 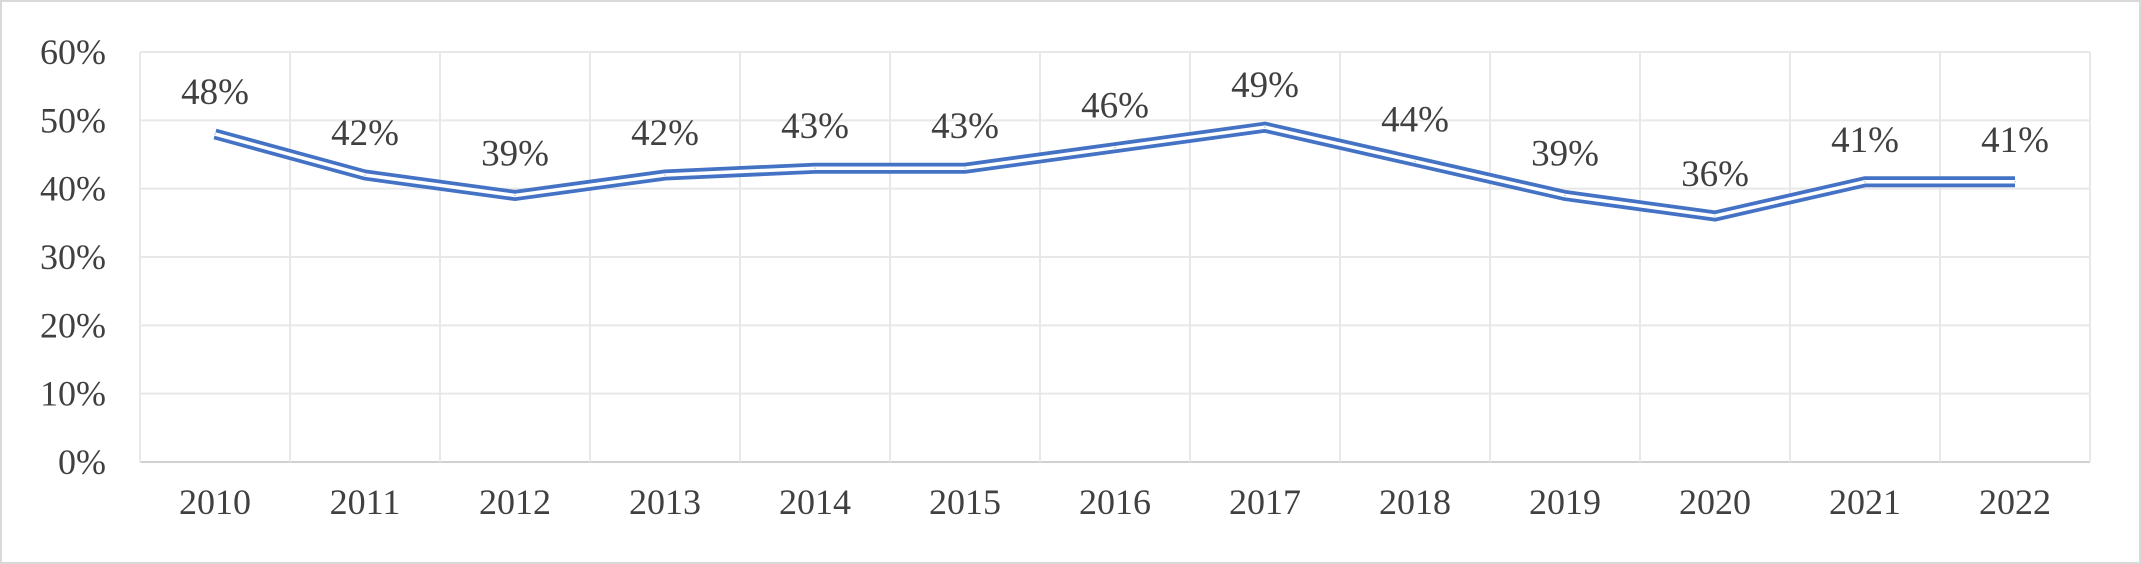 I want to click on x-tick-label: 2014, so click(x=815, y=502).